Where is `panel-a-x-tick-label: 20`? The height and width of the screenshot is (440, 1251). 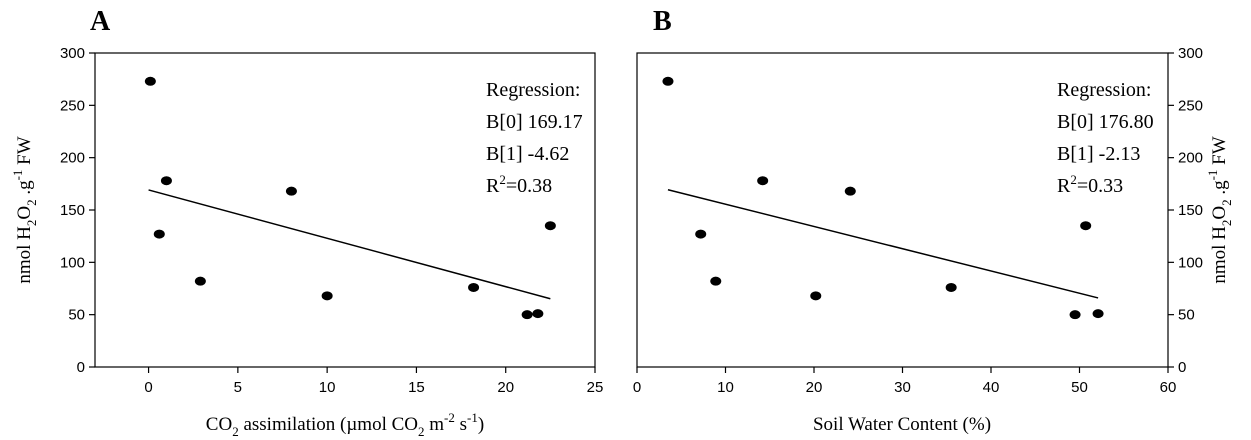
panel-a-x-tick-label: 20 is located at coordinates (505, 387).